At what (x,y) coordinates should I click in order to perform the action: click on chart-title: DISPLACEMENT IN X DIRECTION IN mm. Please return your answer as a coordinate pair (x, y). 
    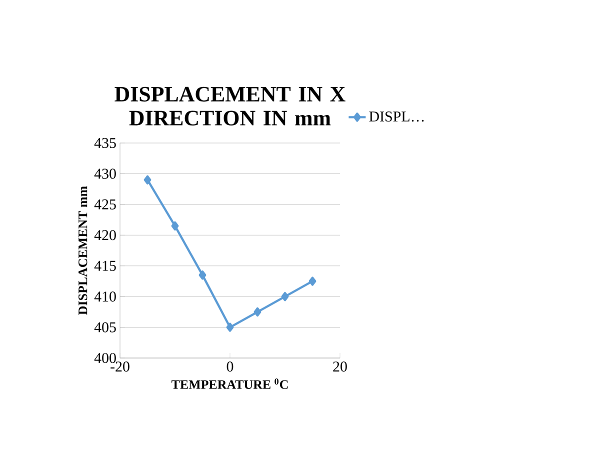
    Looking at the image, I should click on (230, 106).